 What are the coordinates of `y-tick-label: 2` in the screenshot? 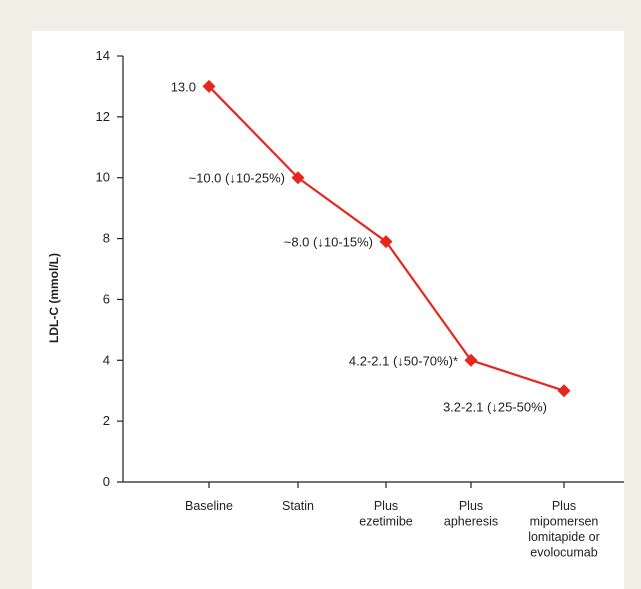 It's located at (106, 420).